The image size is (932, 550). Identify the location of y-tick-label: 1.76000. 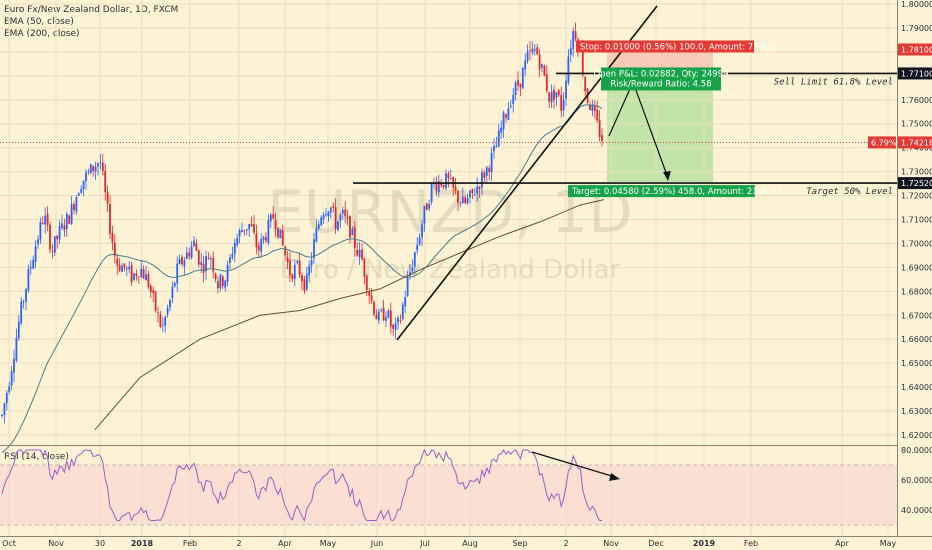
(916, 100).